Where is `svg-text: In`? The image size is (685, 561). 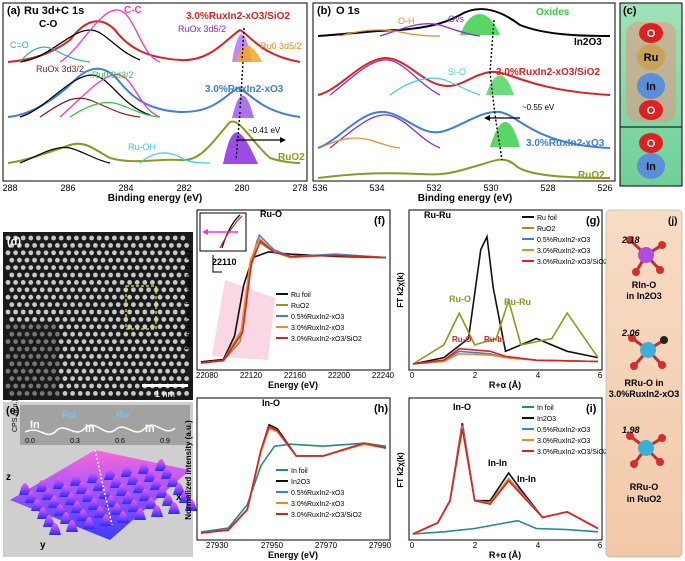
svg-text: In is located at coordinates (35, 425).